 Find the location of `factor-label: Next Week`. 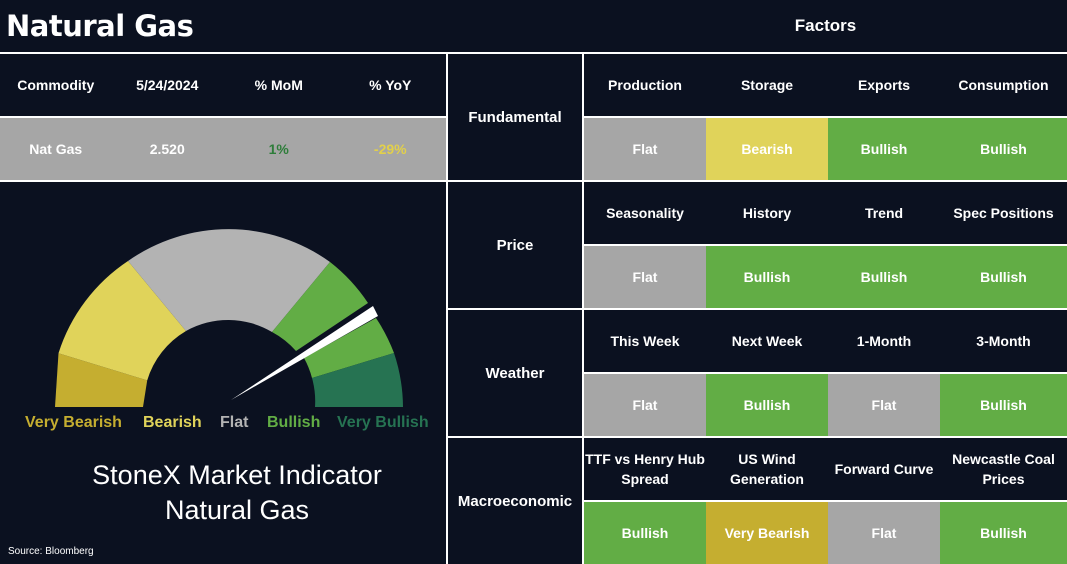

factor-label: Next Week is located at coordinates (767, 341).